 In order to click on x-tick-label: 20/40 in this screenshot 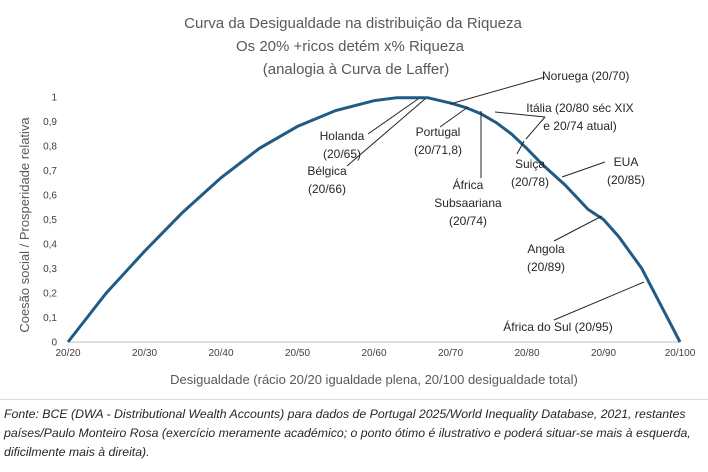, I will do `click(220, 353)`.